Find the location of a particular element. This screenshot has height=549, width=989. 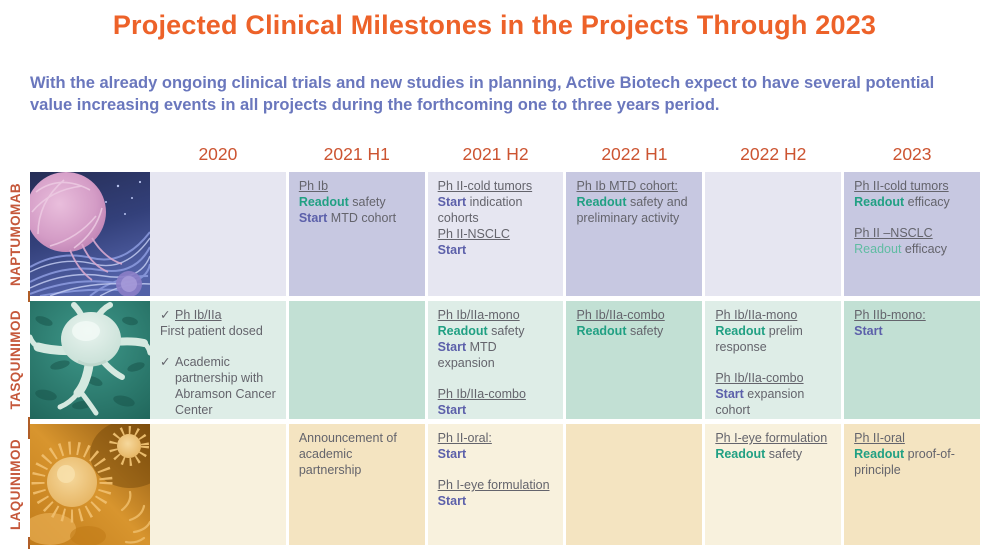

milestone-block: Ph II-oral Readout proof-of-principle is located at coordinates (913, 454).